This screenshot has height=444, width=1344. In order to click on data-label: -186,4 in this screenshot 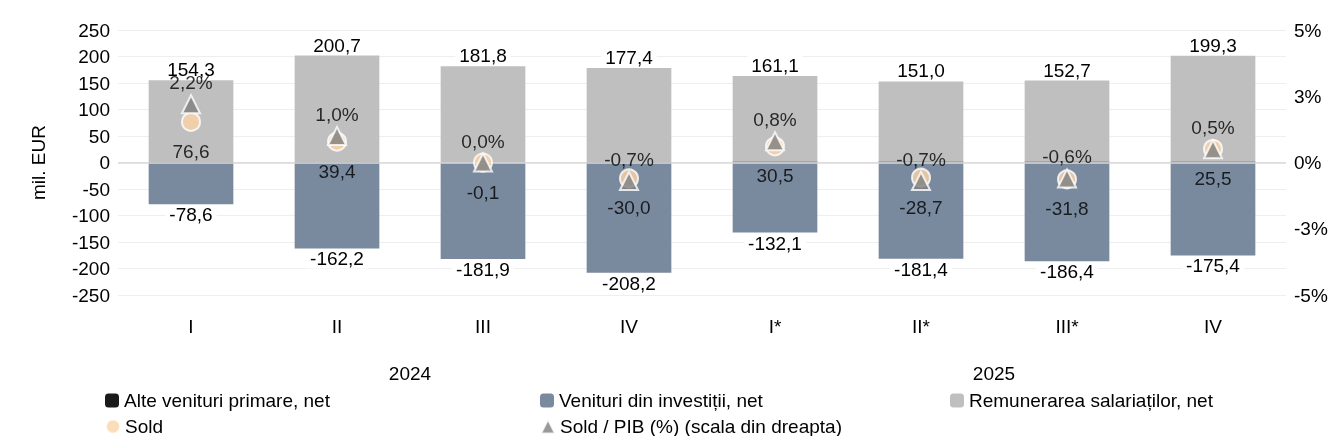, I will do `click(1067, 272)`.